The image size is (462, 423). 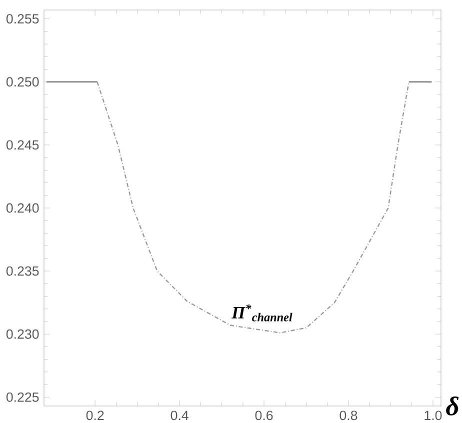 I want to click on y-tick-label: 0.240, so click(x=22, y=208).